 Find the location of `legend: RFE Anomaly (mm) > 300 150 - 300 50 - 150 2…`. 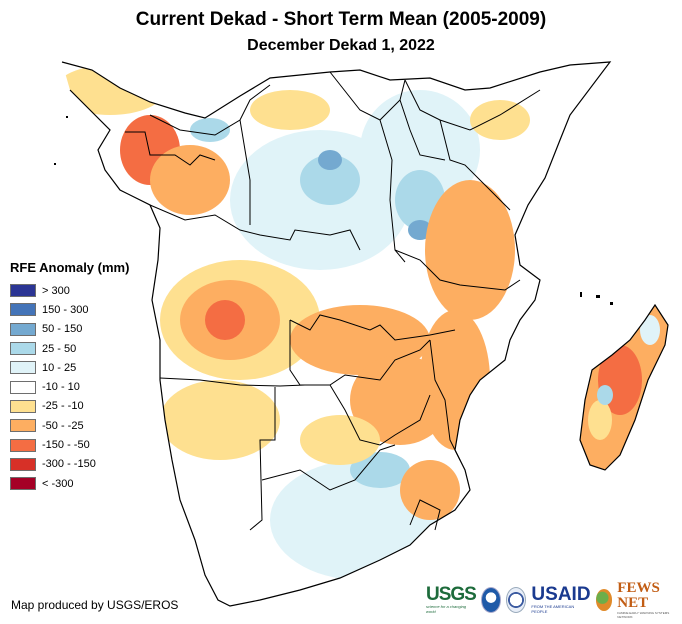

legend: RFE Anomaly (mm) > 300 150 - 300 50 - 150 2… is located at coordinates (69, 376).